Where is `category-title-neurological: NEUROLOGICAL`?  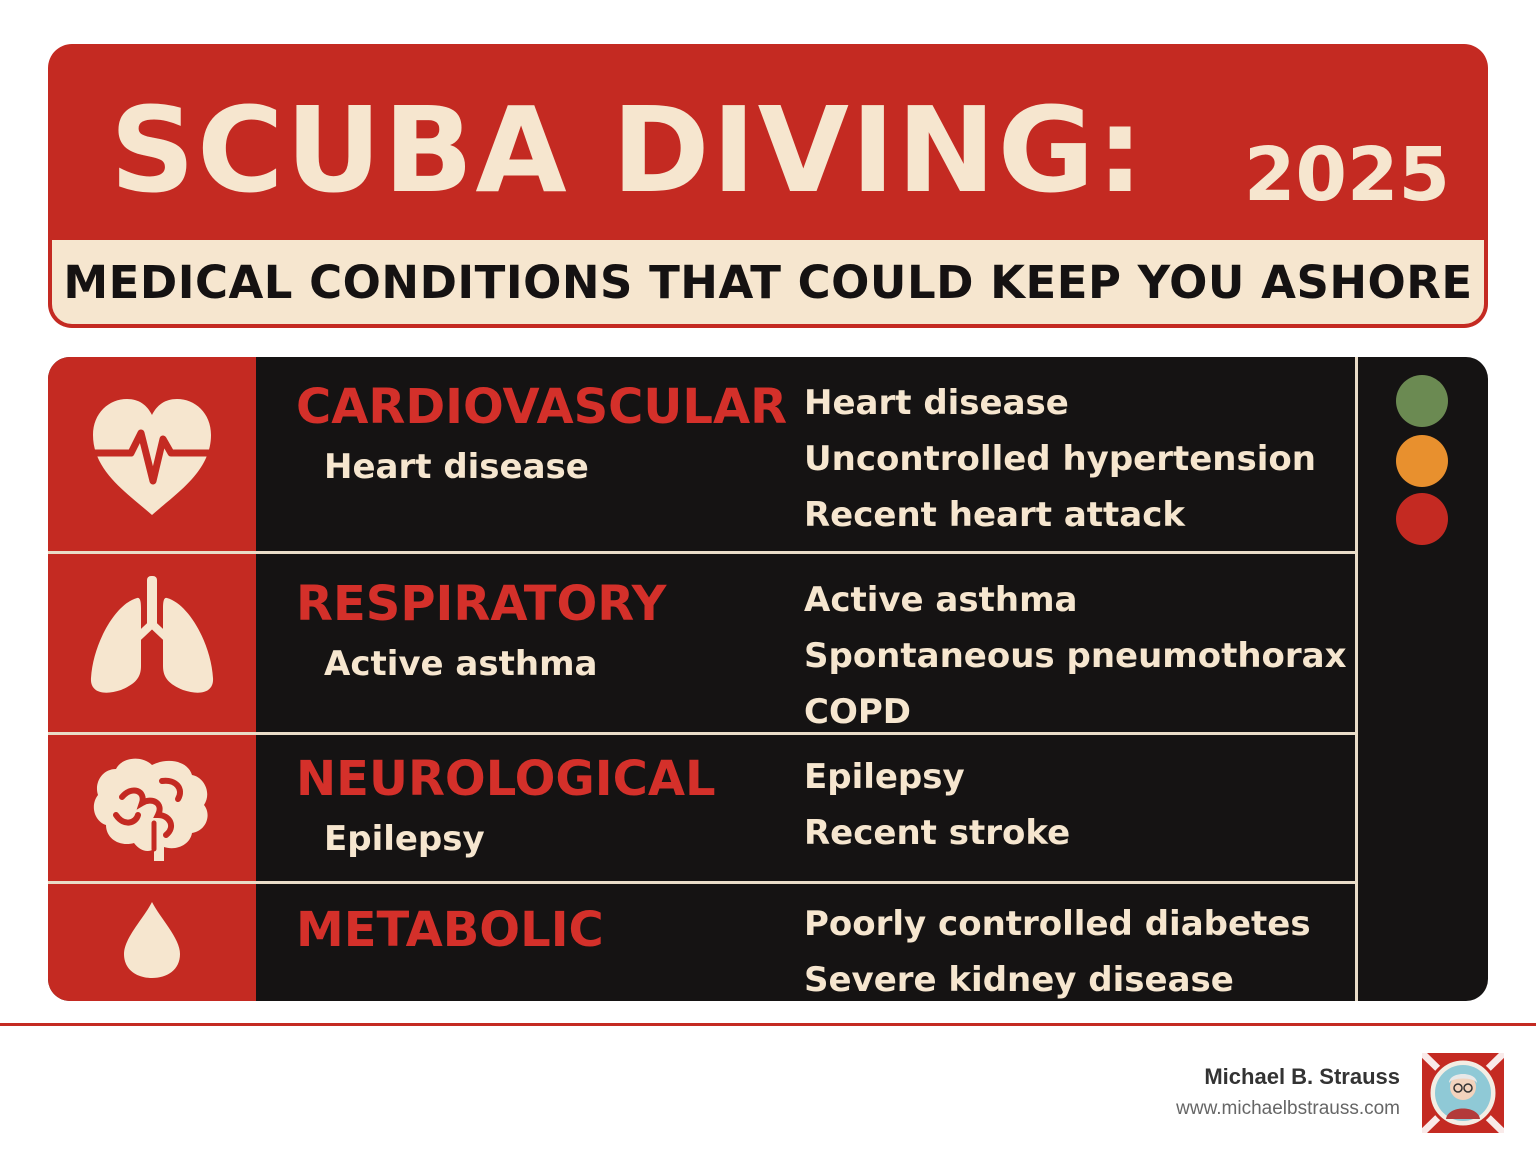
category-title-neurological: NEUROLOGICAL is located at coordinates (506, 779).